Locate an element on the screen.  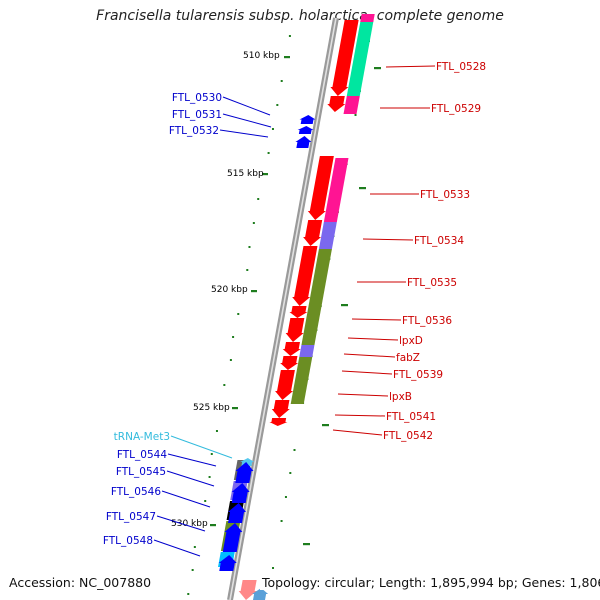
gene-label-ftl_0531: FTL_0531 is located at coordinates (197, 115).